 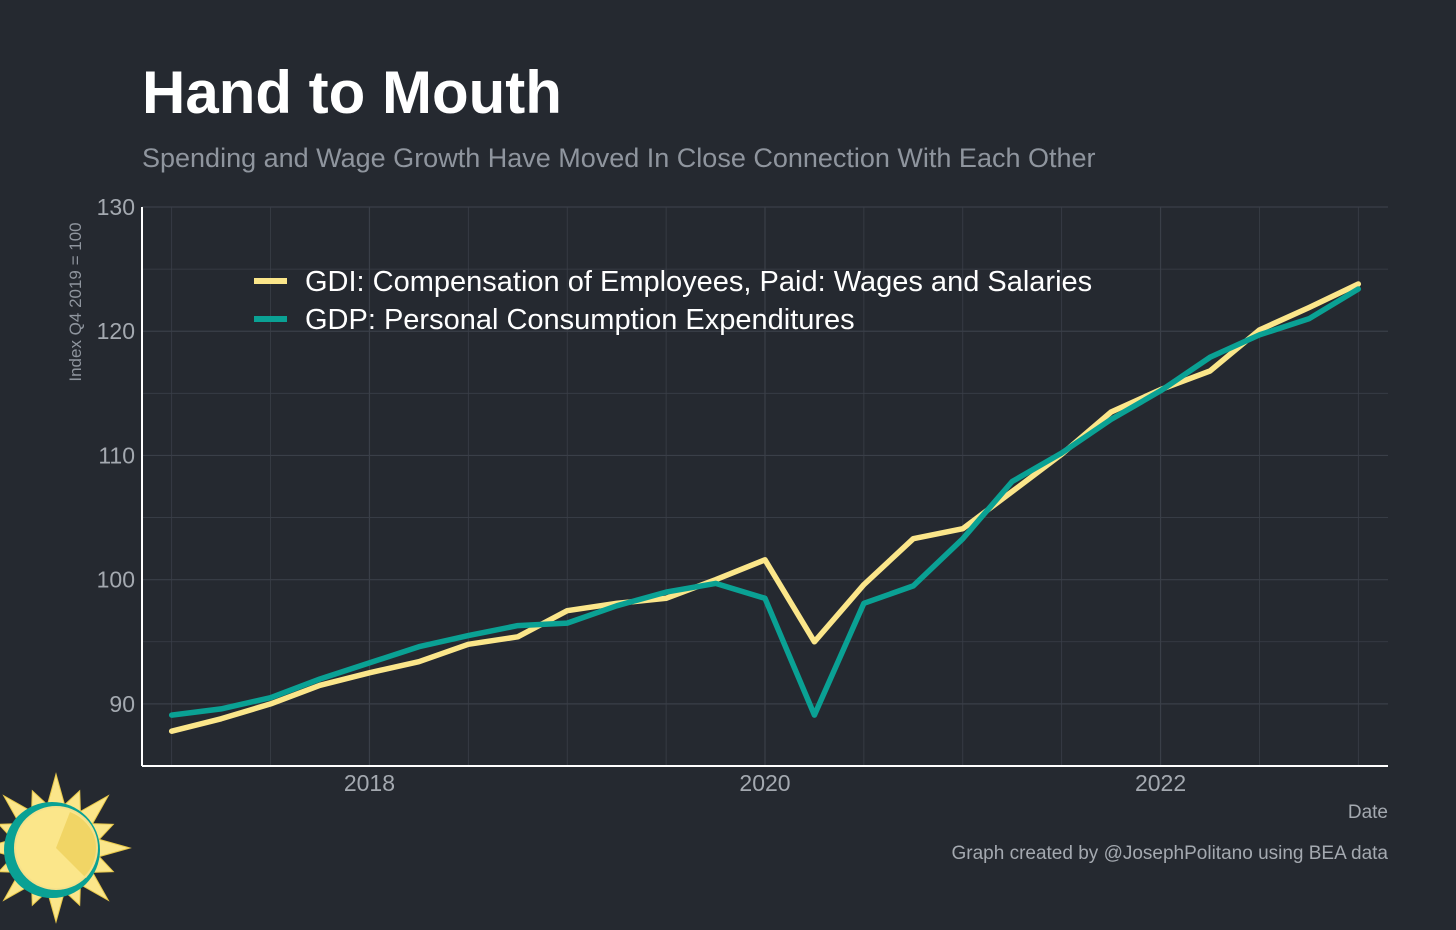 I want to click on legend-label-pce: GDP: Personal Consumption Expenditures, so click(x=580, y=320).